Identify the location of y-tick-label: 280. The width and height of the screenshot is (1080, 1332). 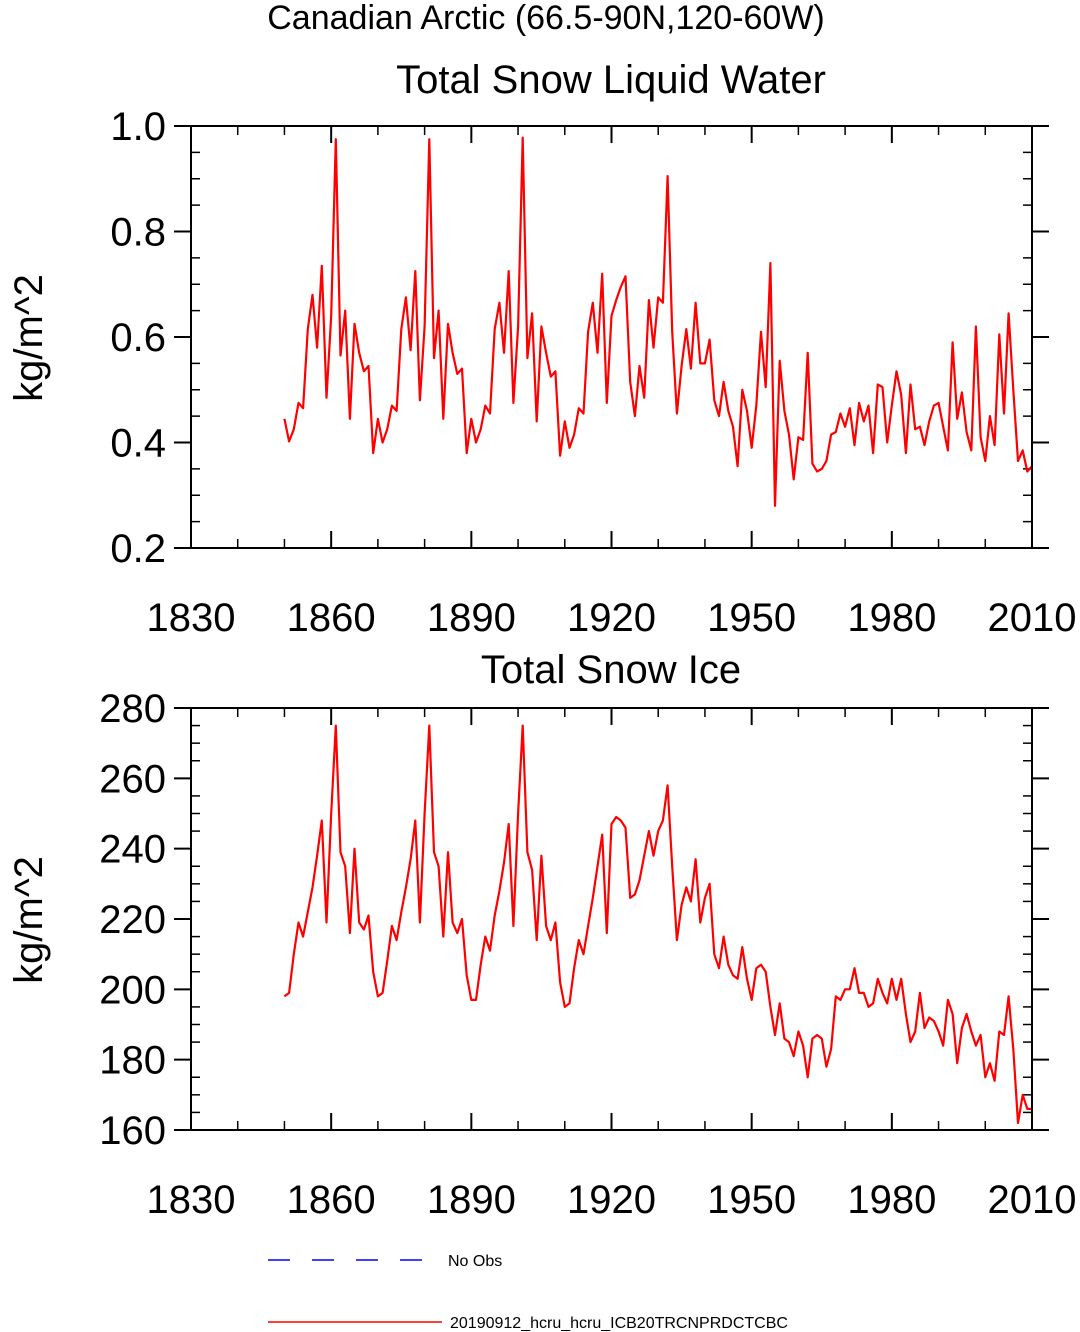
(132, 709).